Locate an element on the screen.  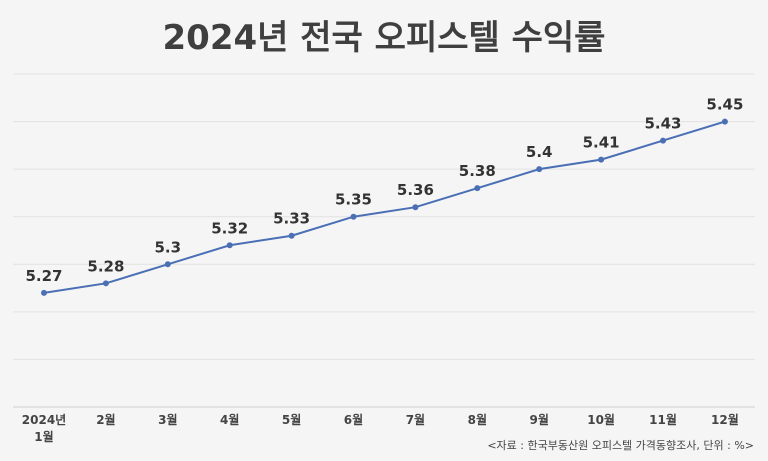
x-tick-label: 1월 is located at coordinates (43, 436).